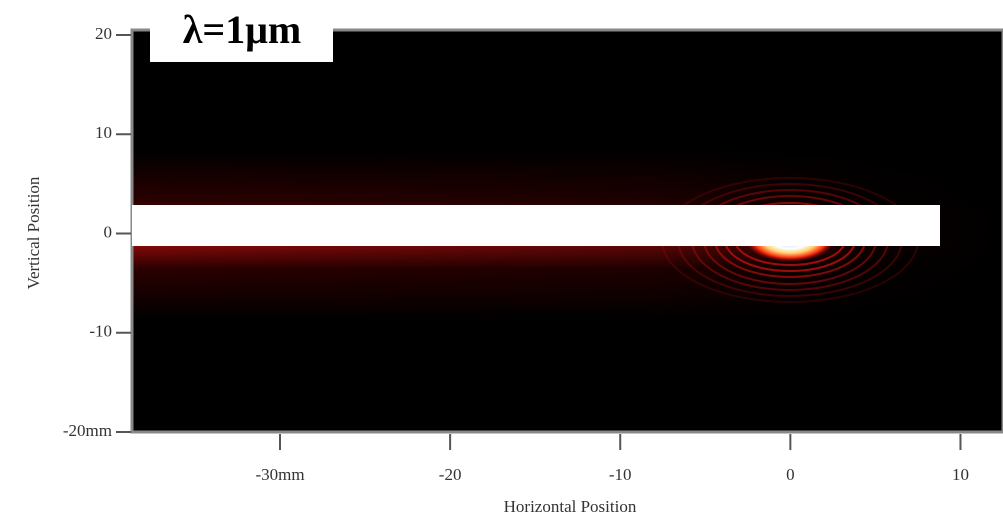  I want to click on y-tick-label: -10, so click(100, 331).